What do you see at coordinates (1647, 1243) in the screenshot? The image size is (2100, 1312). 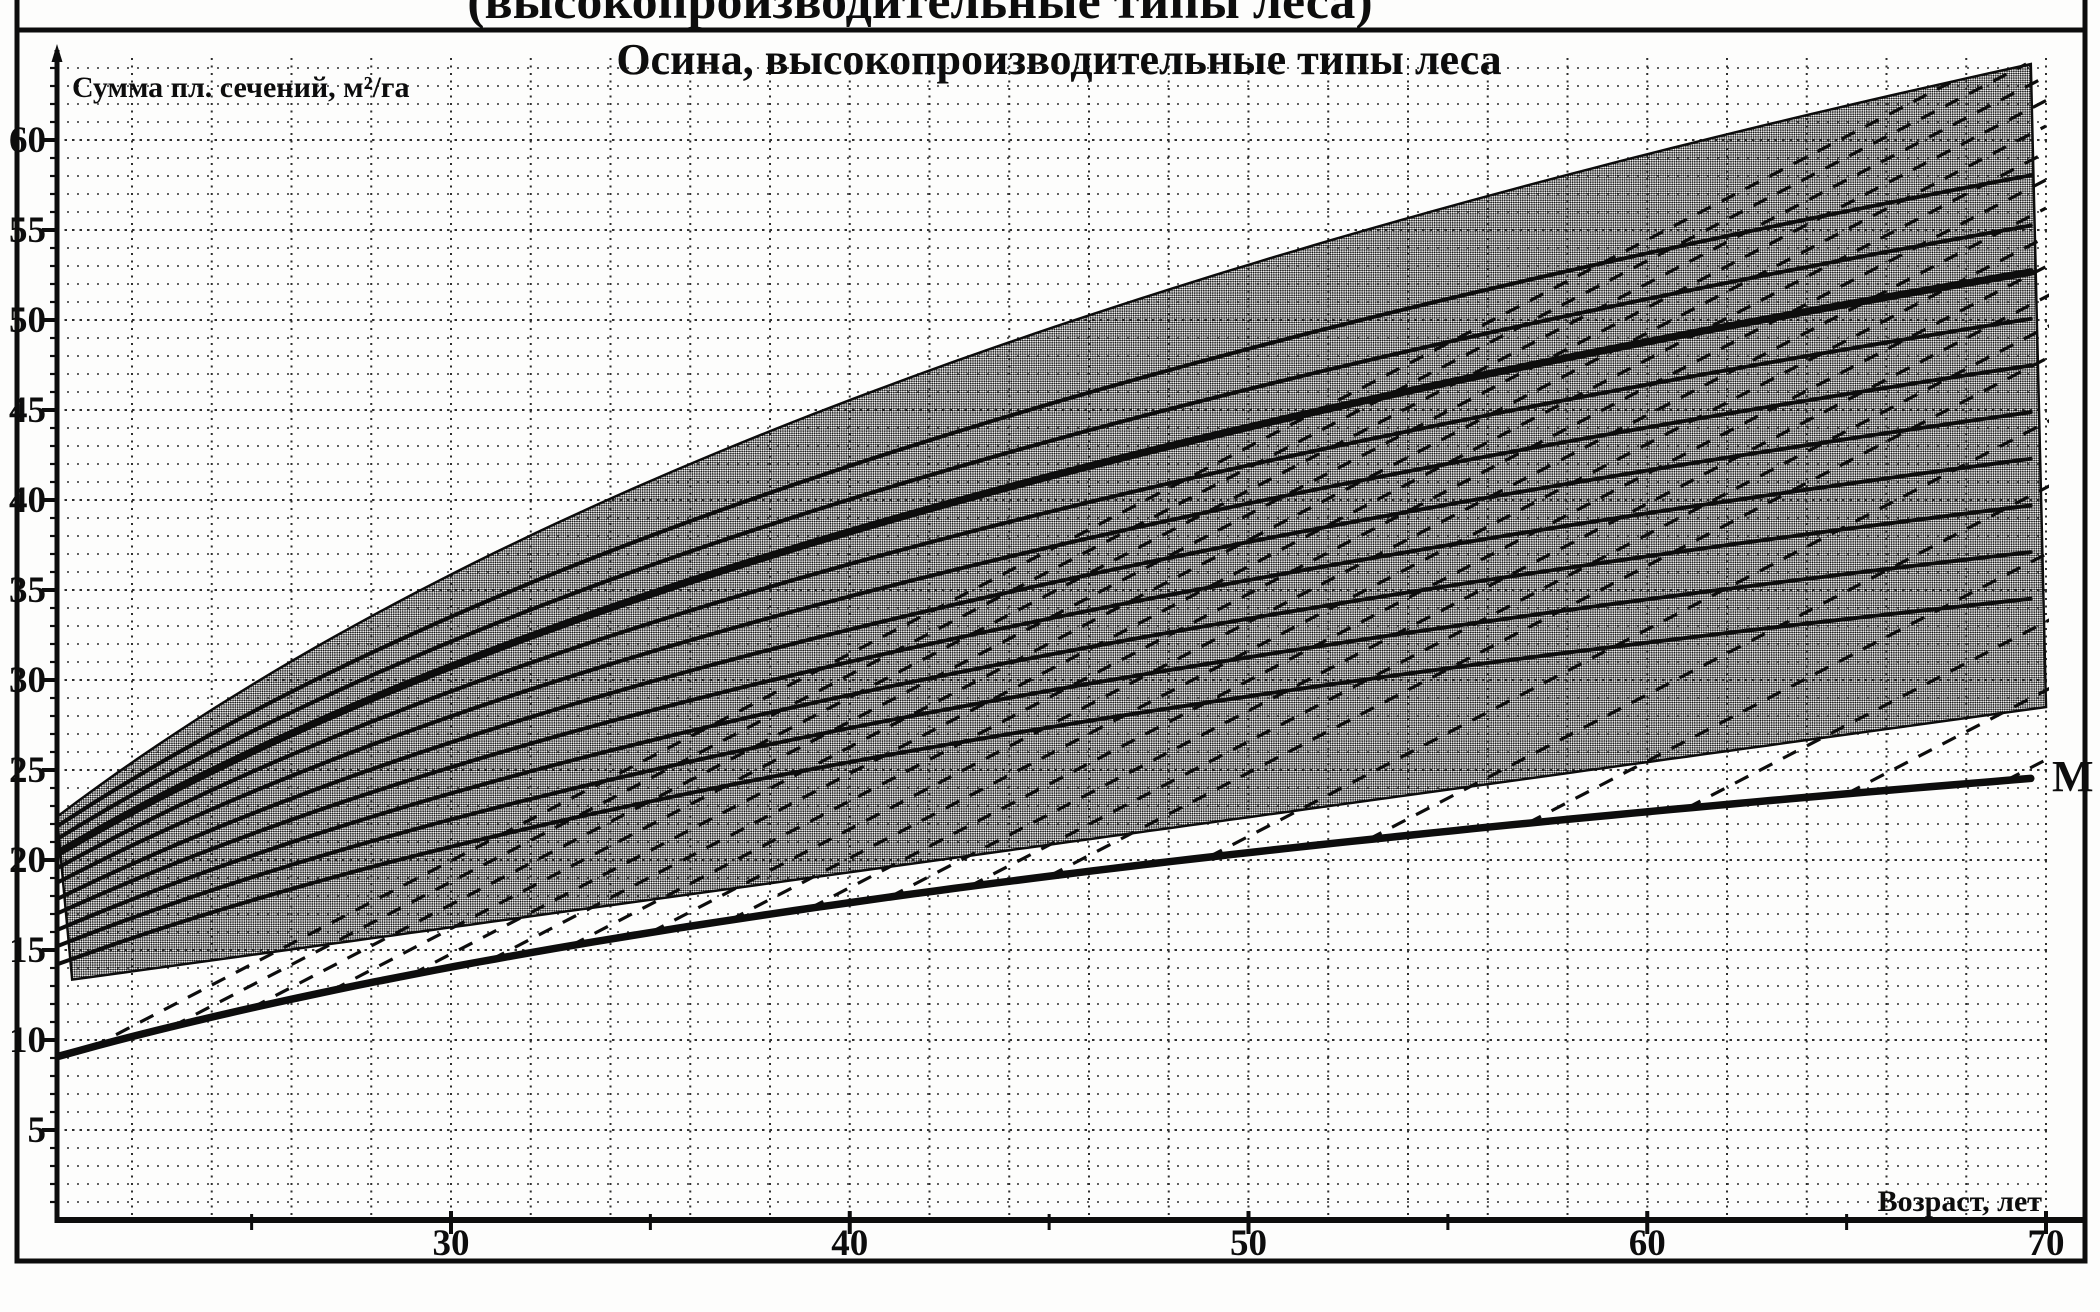 I see `x-tick-label: 60` at bounding box center [1647, 1243].